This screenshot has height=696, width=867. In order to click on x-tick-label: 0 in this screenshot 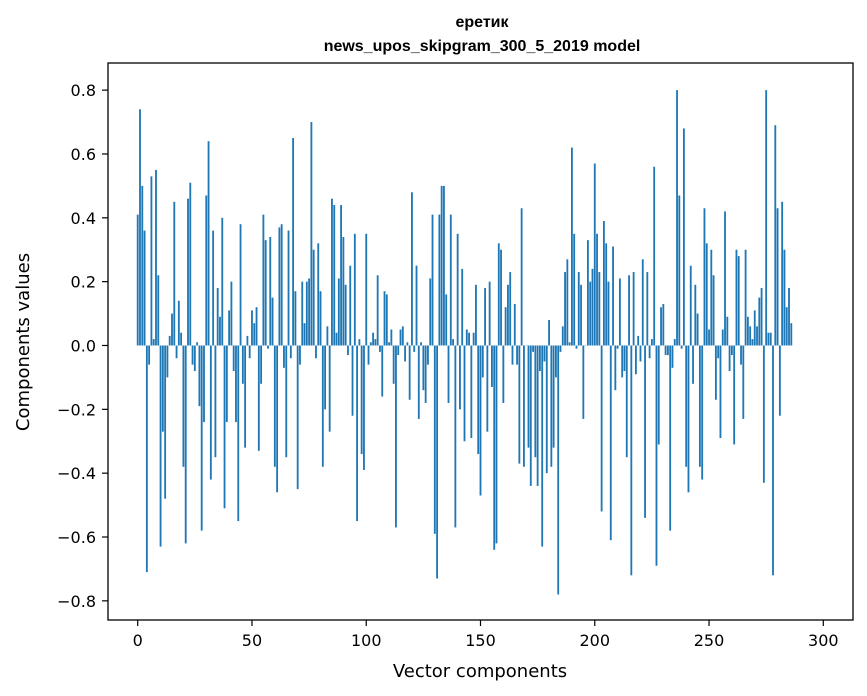, I will do `click(138, 640)`.